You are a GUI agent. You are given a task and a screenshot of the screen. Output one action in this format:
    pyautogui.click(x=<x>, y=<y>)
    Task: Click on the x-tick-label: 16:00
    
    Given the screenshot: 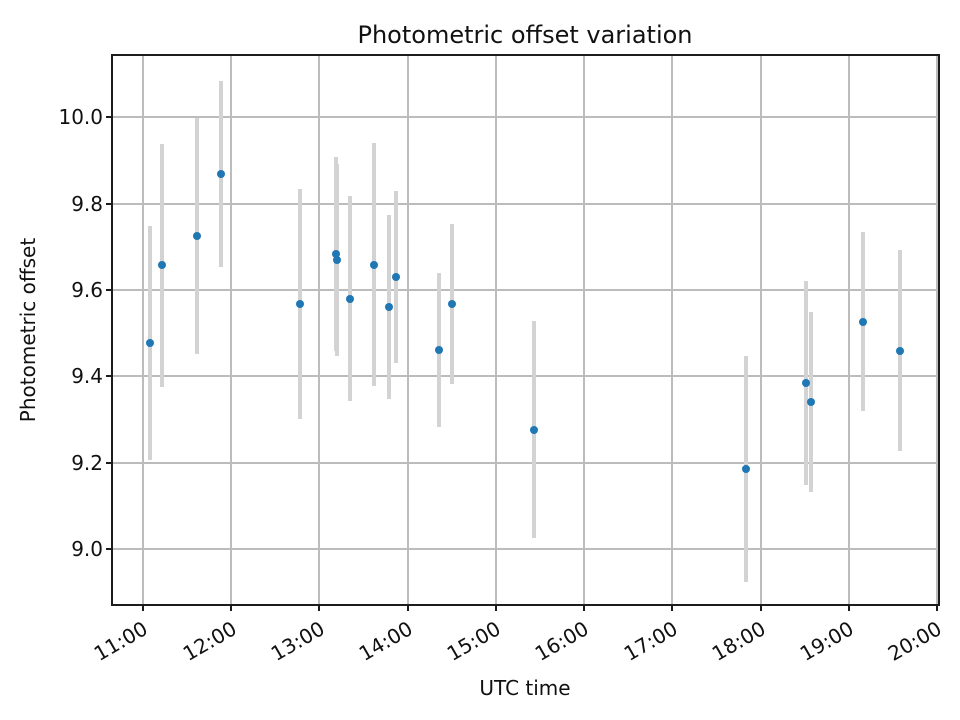 What is the action you would take?
    pyautogui.click(x=562, y=641)
    